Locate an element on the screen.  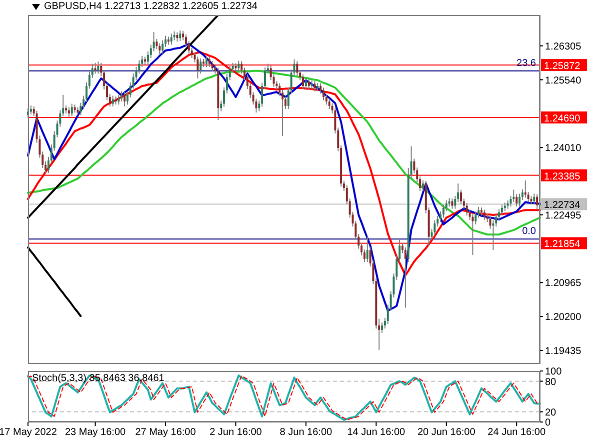
y-tick-label: 1.22495 is located at coordinates (563, 216).